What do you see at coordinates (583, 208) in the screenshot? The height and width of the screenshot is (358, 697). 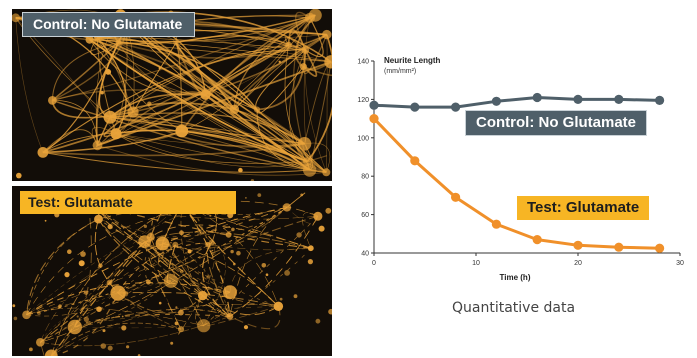 I see `chart-label-test: Test: Glutamate` at bounding box center [583, 208].